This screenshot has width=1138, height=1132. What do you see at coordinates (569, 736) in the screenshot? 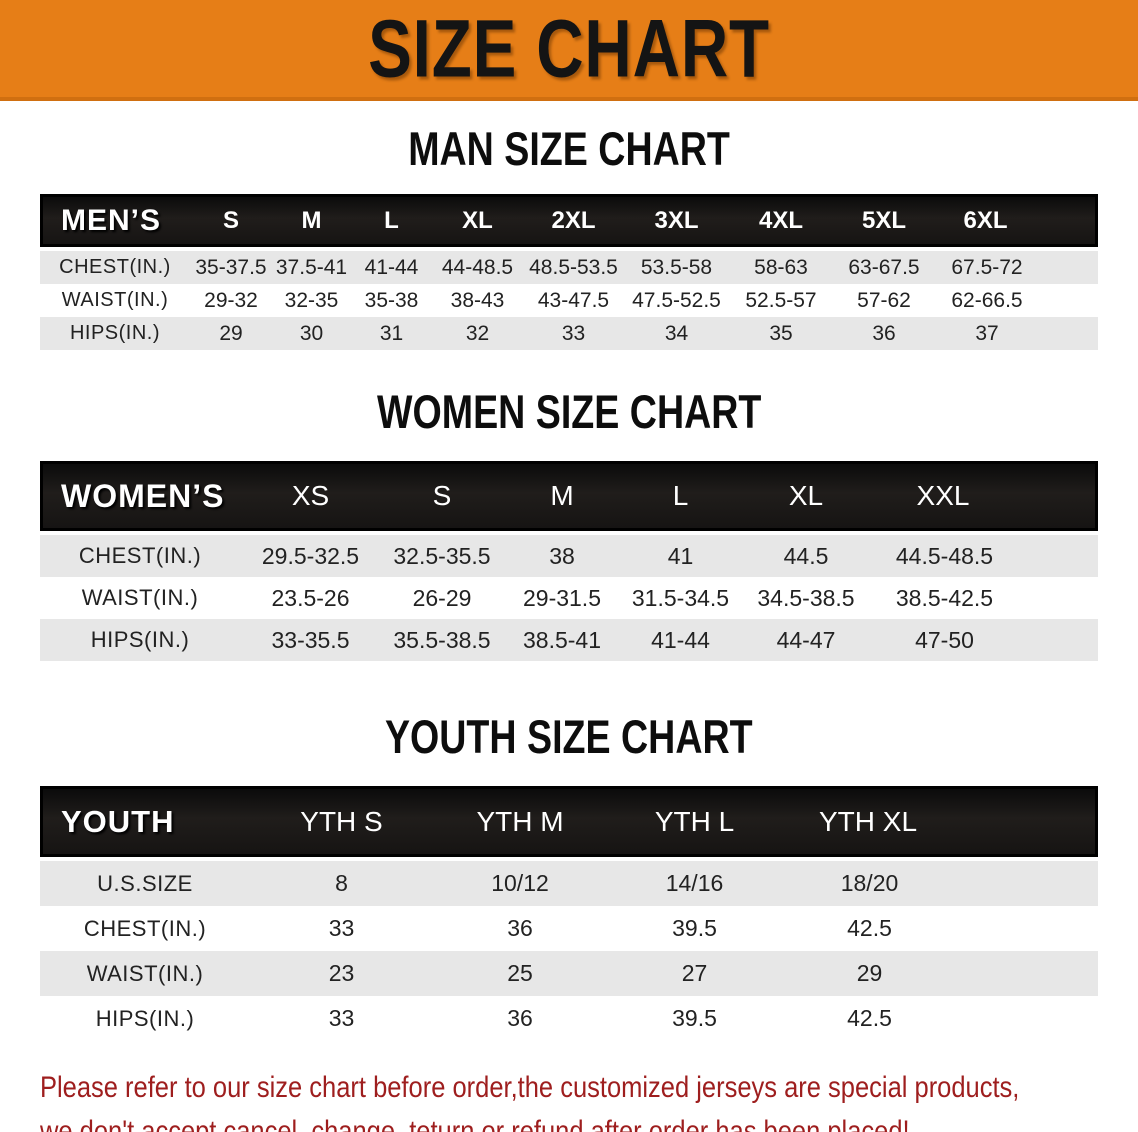
I see `youth-chart-title: YOUTH SIZE CHART` at bounding box center [569, 736].